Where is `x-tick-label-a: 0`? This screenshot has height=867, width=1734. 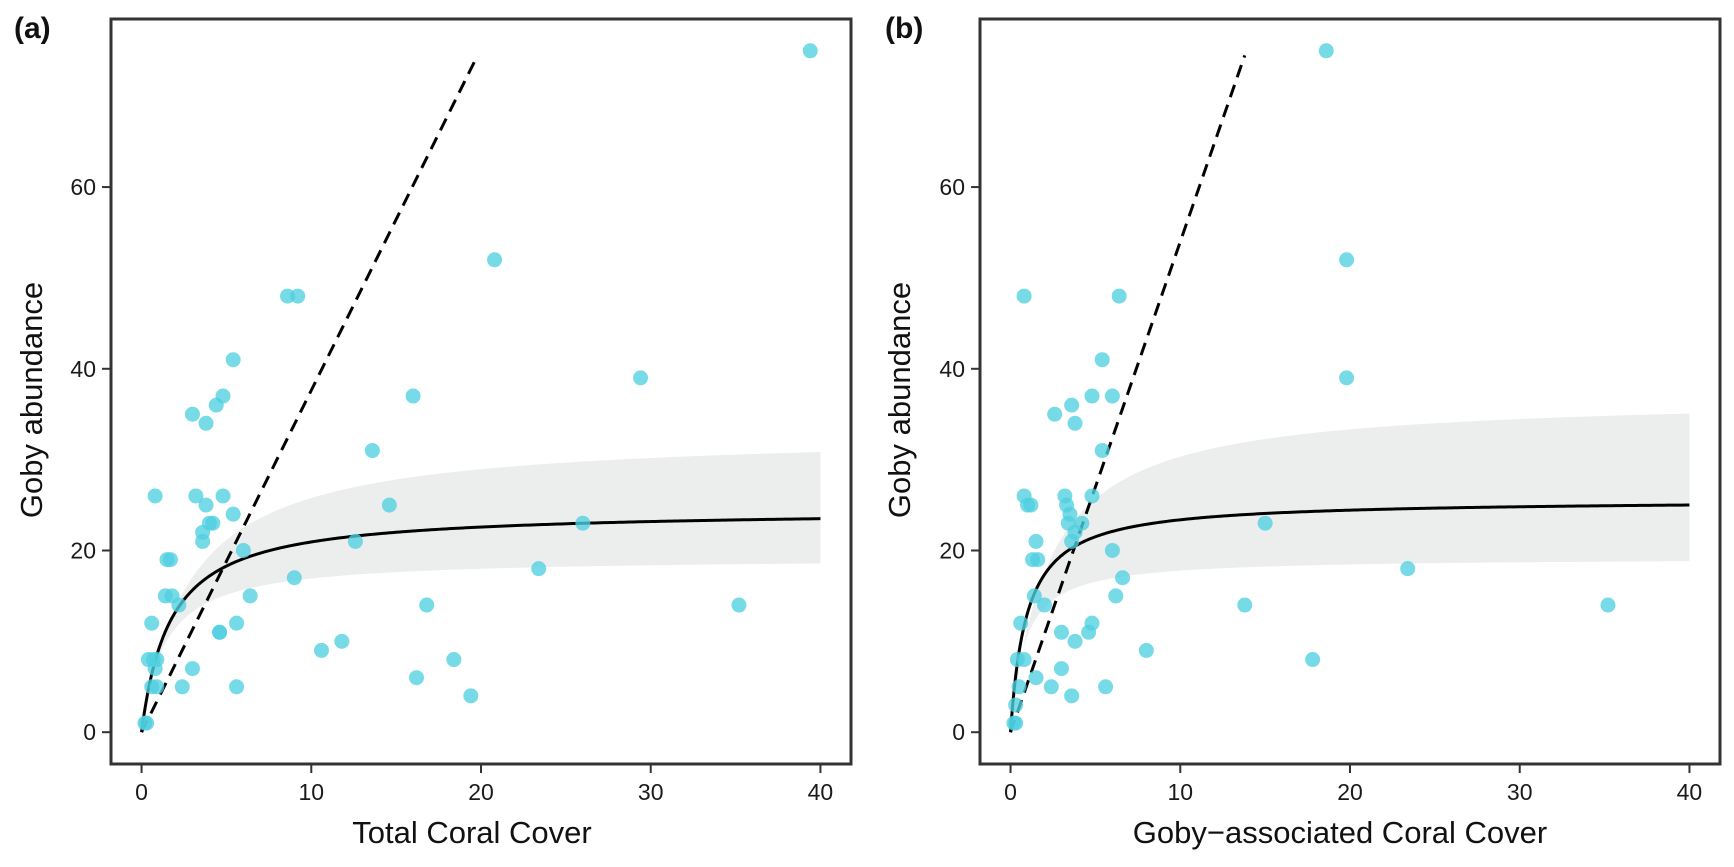
x-tick-label-a: 0 is located at coordinates (141, 792).